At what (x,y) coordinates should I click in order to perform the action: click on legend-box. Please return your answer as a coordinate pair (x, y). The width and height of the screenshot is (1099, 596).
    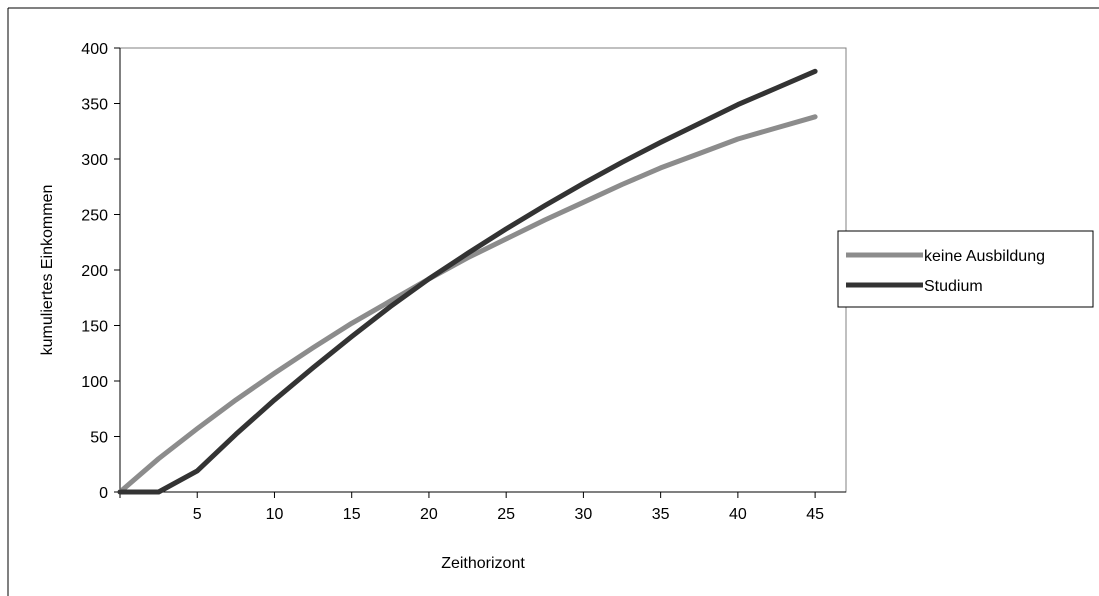
    Looking at the image, I should click on (965, 269).